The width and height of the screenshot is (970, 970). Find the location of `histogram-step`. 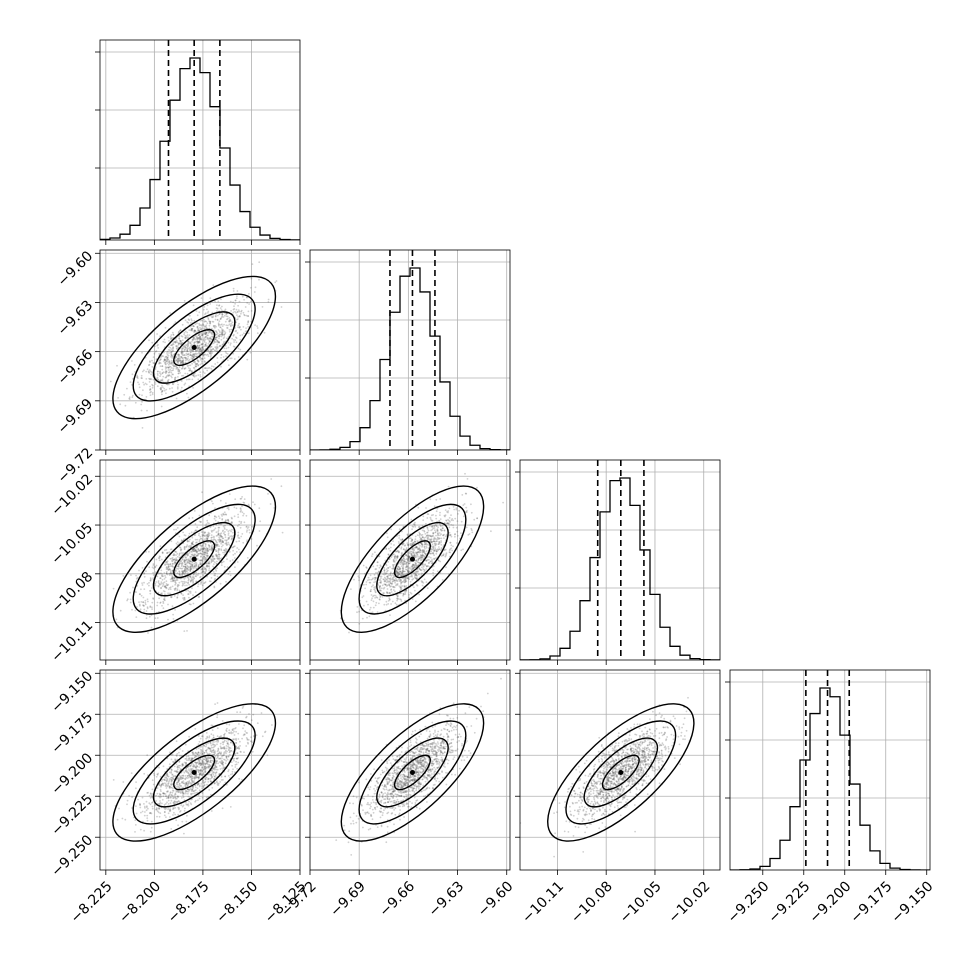

histogram-step is located at coordinates (200, 148).